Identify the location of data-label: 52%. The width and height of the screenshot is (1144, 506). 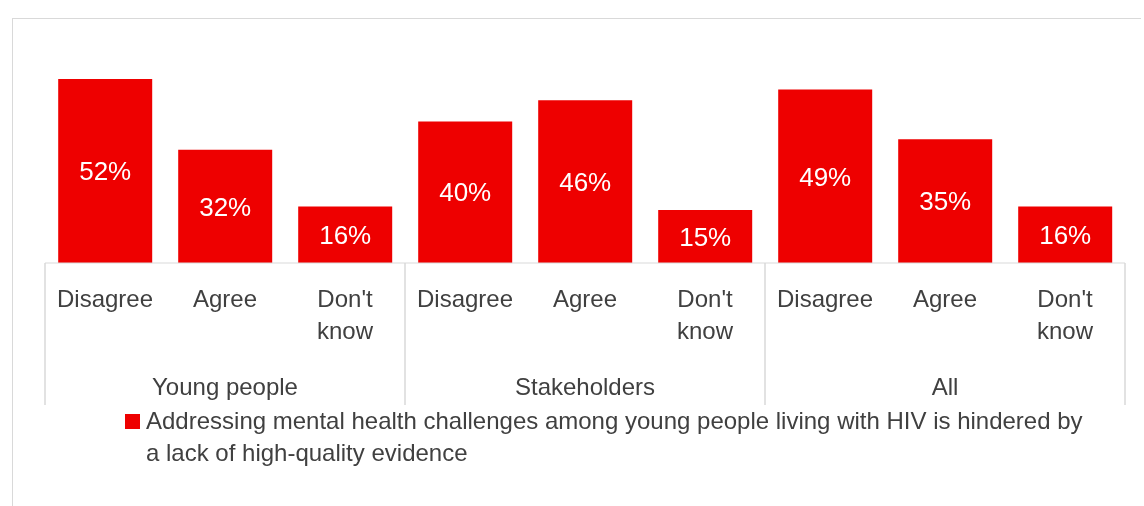
(105, 171).